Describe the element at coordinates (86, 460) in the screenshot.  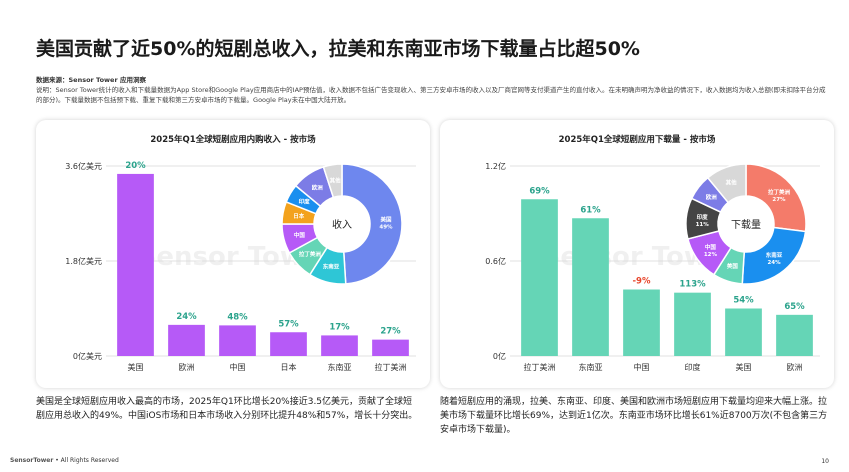
I see `footer-copyright: • All Rights Reserved` at that location.